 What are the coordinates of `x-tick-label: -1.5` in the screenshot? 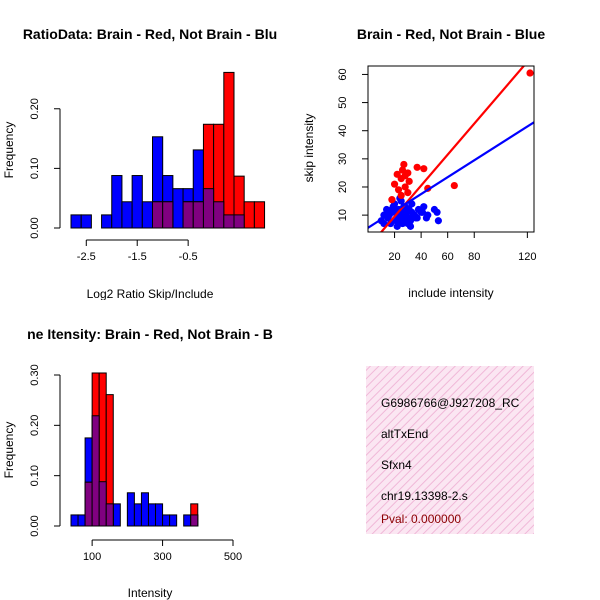 It's located at (137, 257).